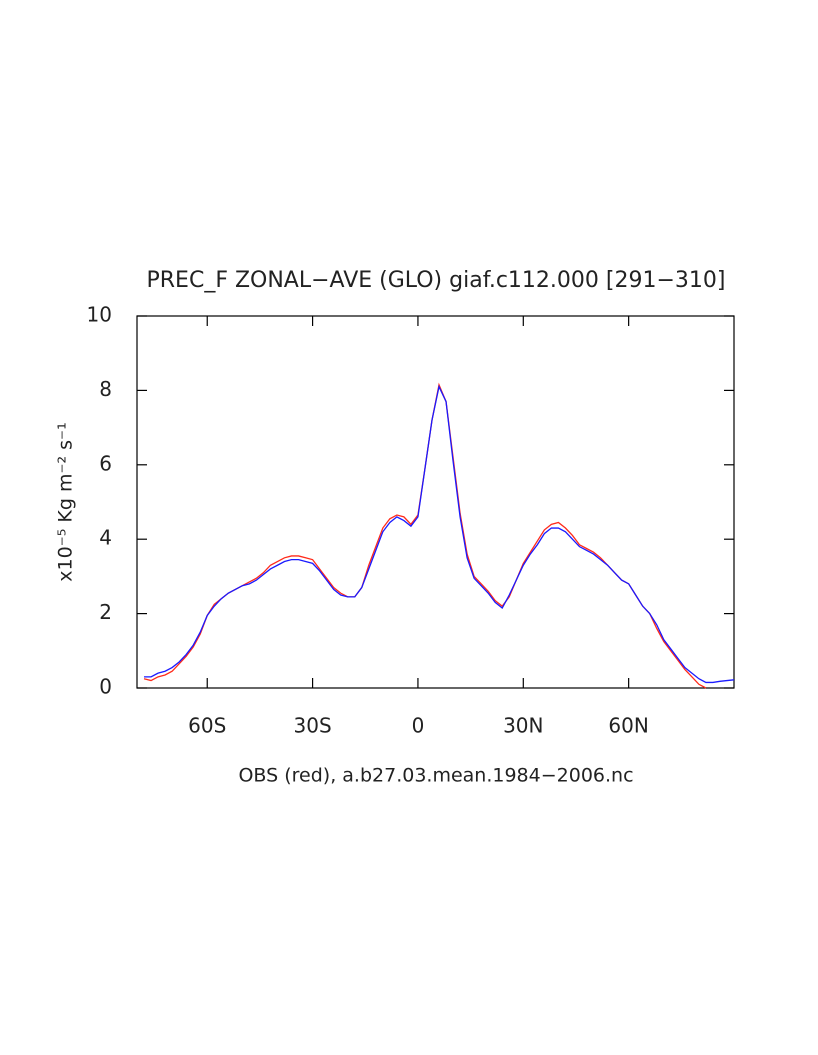 The width and height of the screenshot is (818, 1055). Describe the element at coordinates (105, 389) in the screenshot. I see `y-tick-label: 8` at that location.